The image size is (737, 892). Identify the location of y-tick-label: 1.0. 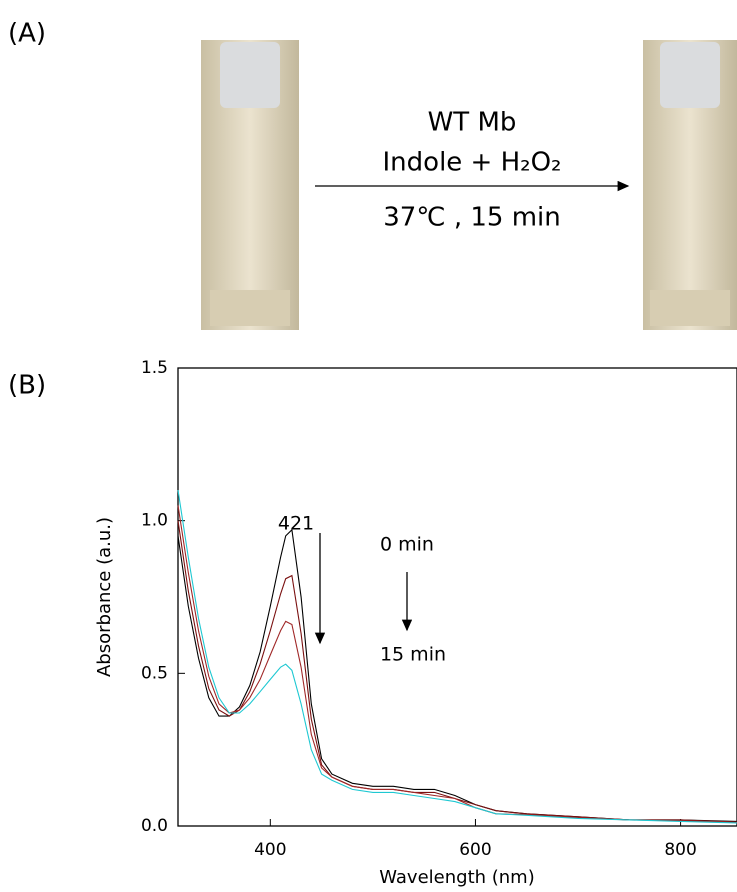
(154, 521).